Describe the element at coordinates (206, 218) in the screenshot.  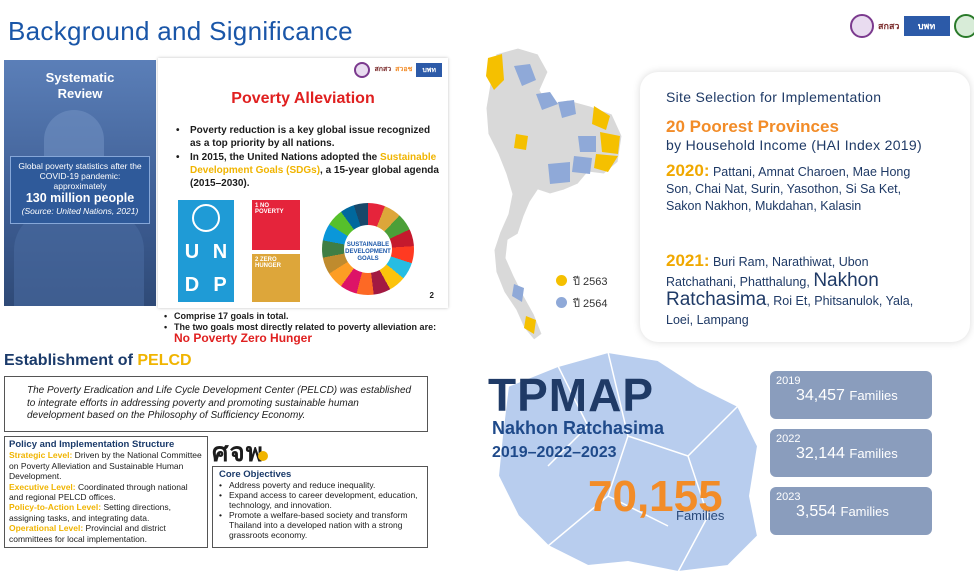
I see `un-globe-icon` at that location.